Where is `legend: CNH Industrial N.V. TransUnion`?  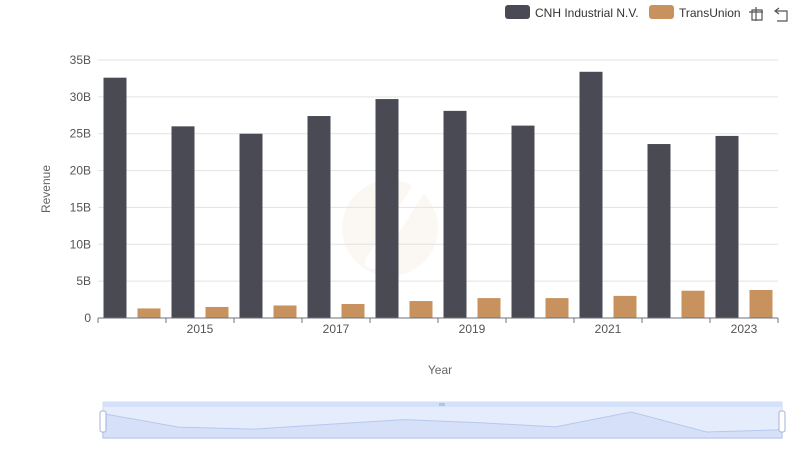 legend: CNH Industrial N.V. TransUnion is located at coordinates (623, 12).